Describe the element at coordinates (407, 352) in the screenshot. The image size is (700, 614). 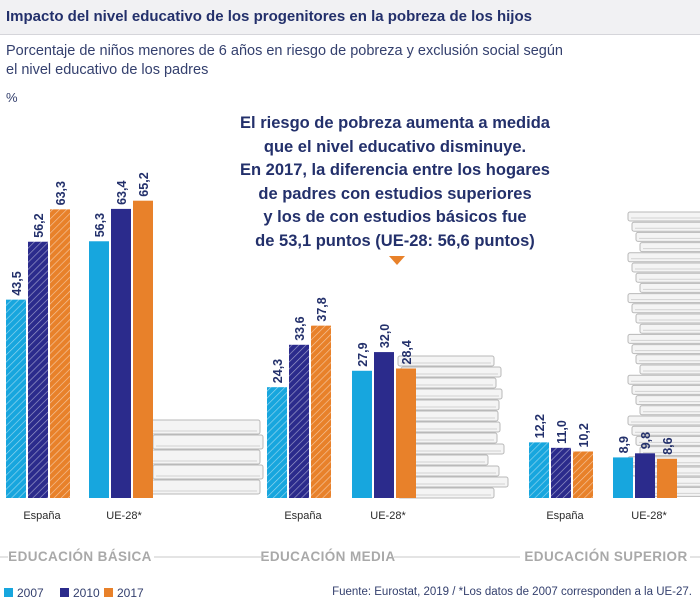
I see `bar-value-label: 28,4` at that location.